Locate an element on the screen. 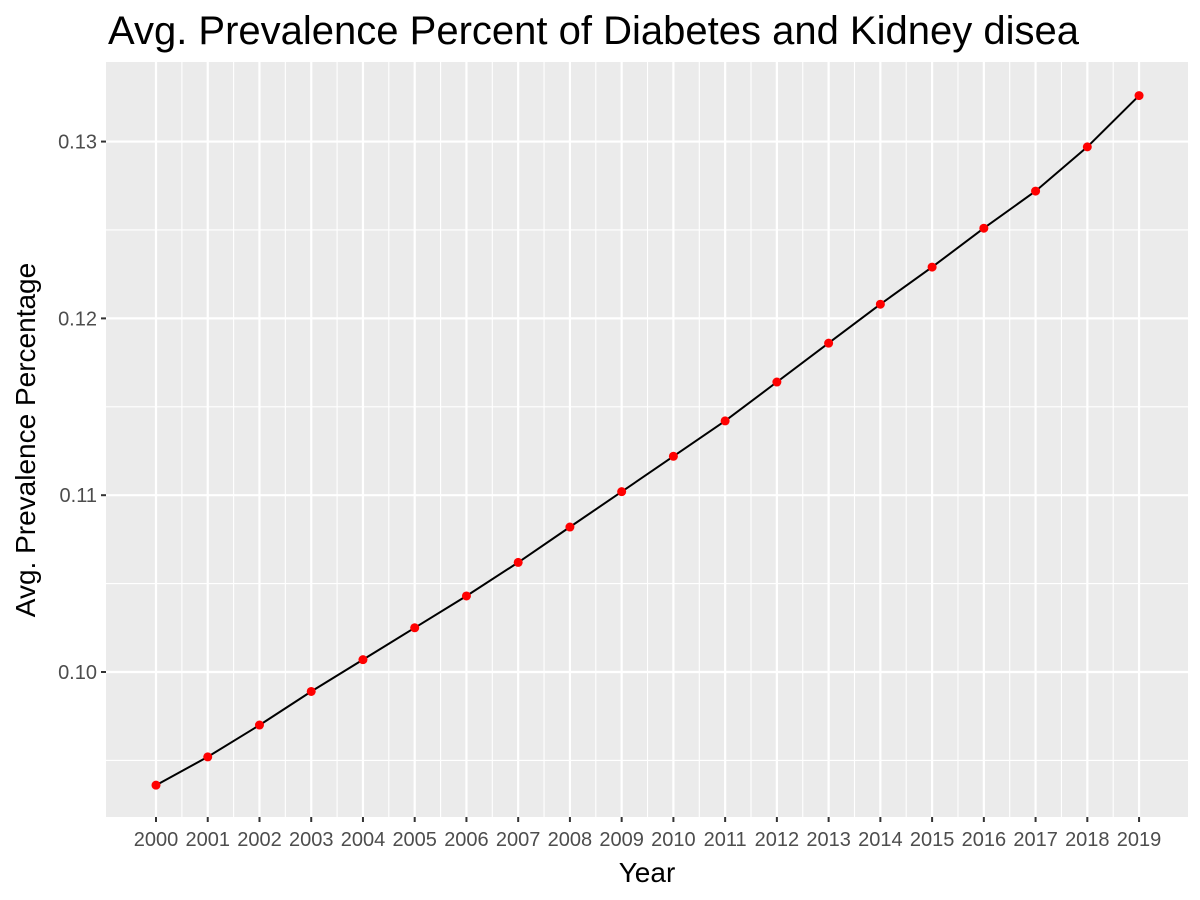 This screenshot has width=1200, height=900. x-tick-label: 2011 is located at coordinates (725, 840).